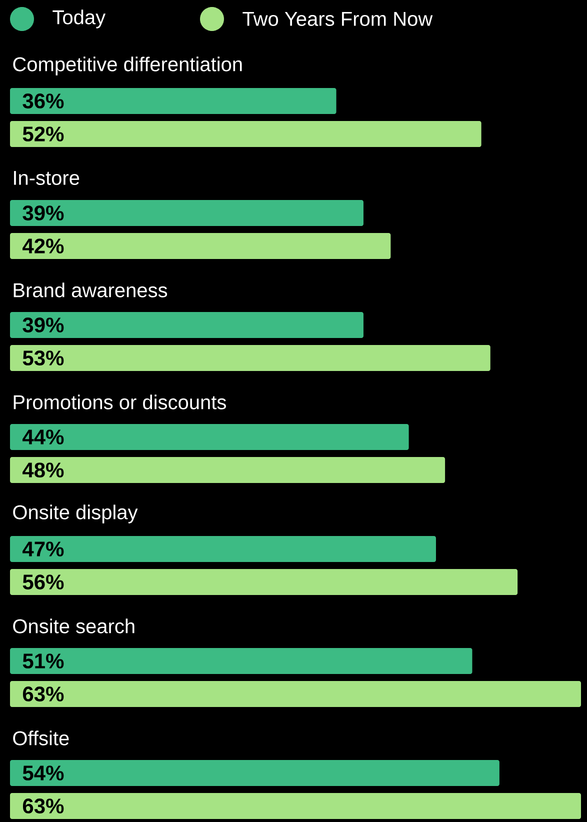  What do you see at coordinates (337, 19) in the screenshot?
I see `legend-label: Two Years From Now` at bounding box center [337, 19].